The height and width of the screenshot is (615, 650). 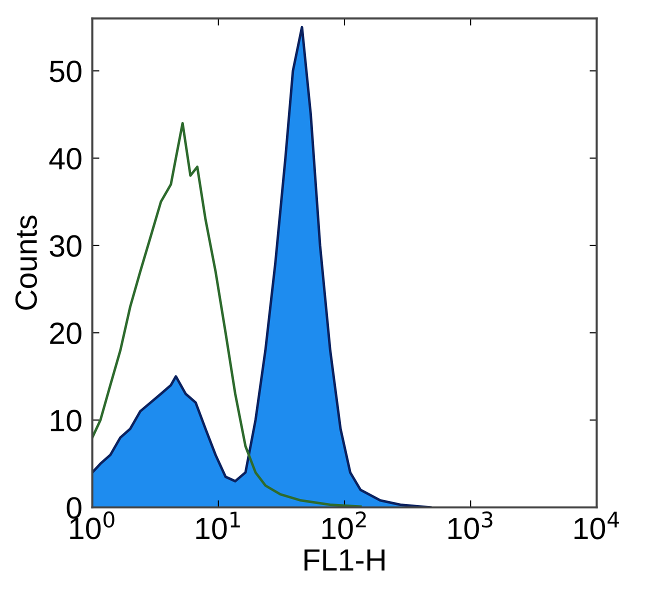 What do you see at coordinates (596, 526) in the screenshot?
I see `x-tick-label: 10$^{4}$` at bounding box center [596, 526].